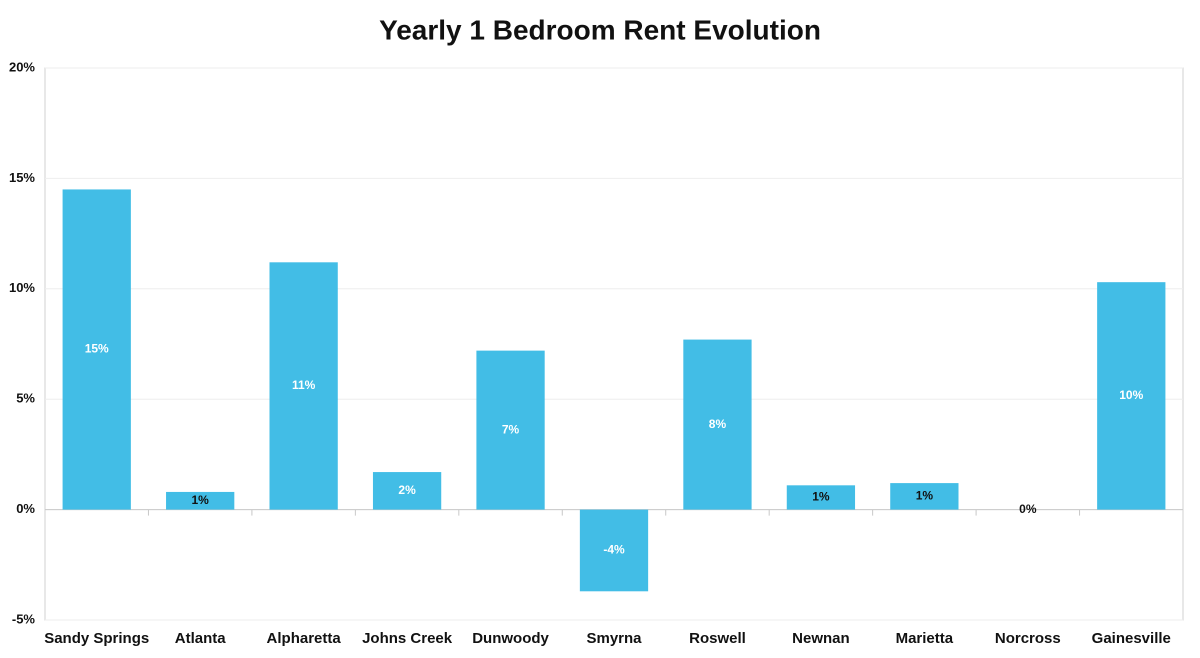 The width and height of the screenshot is (1200, 658). I want to click on x-tick-label: Atlanta, so click(200, 638).